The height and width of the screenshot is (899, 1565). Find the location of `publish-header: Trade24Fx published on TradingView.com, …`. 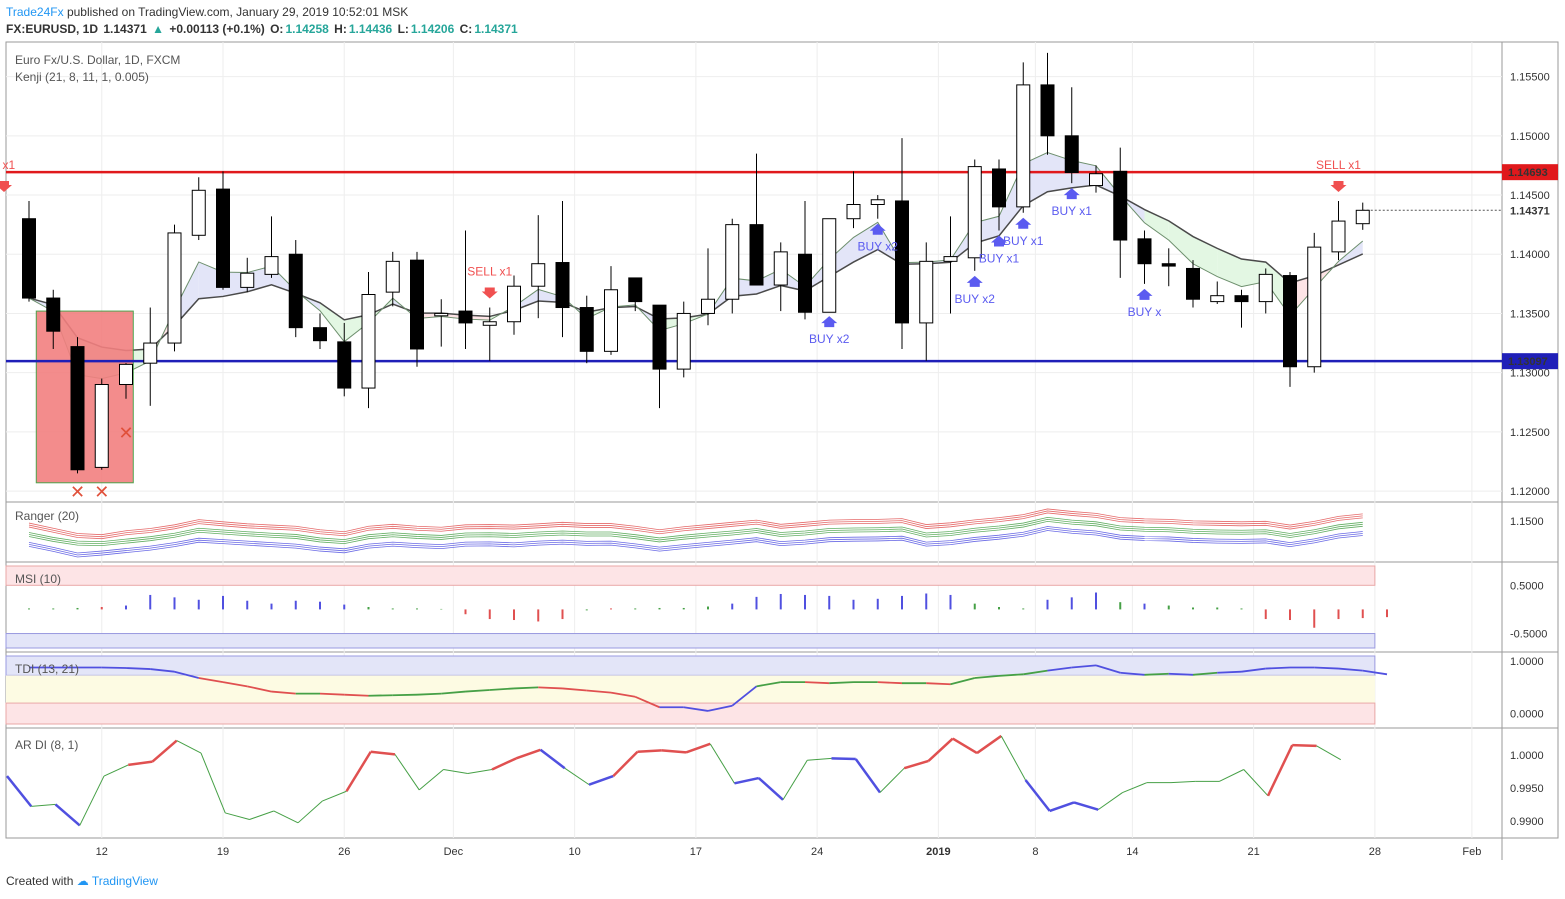

publish-header: Trade24Fx published on TradingView.com, … is located at coordinates (207, 12).